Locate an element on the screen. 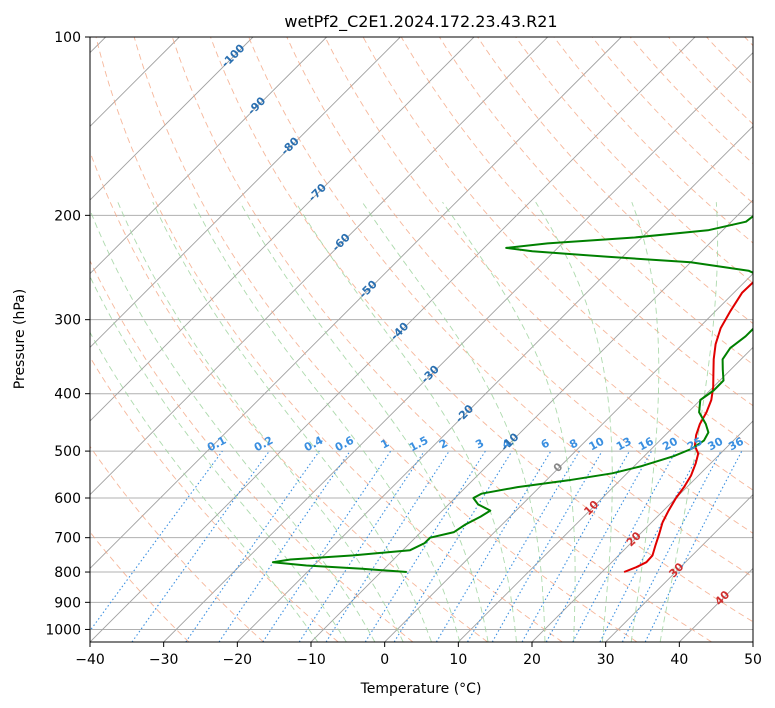  y-tick-label: 300 is located at coordinates (67, 321).